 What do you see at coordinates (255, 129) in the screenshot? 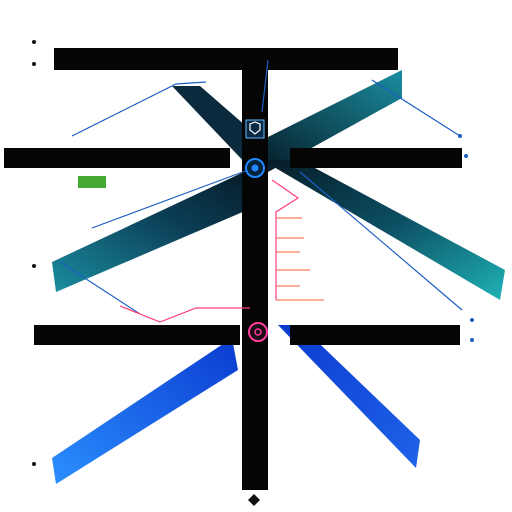
I see `shield-icon` at bounding box center [255, 129].